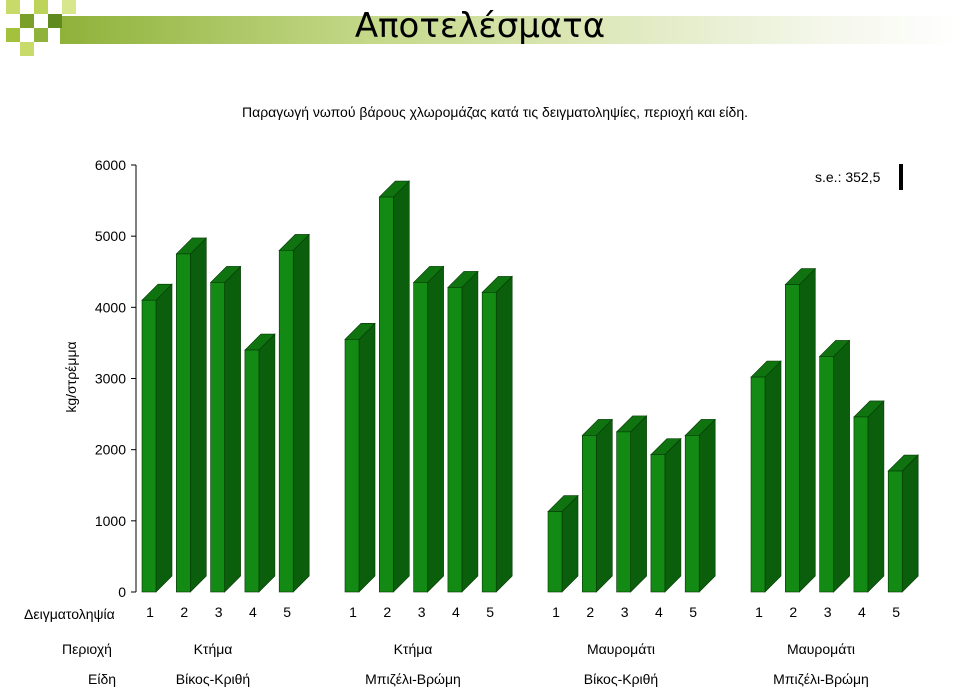 The image size is (960, 688). I want to click on y-tick-label: 1000, so click(110, 521).